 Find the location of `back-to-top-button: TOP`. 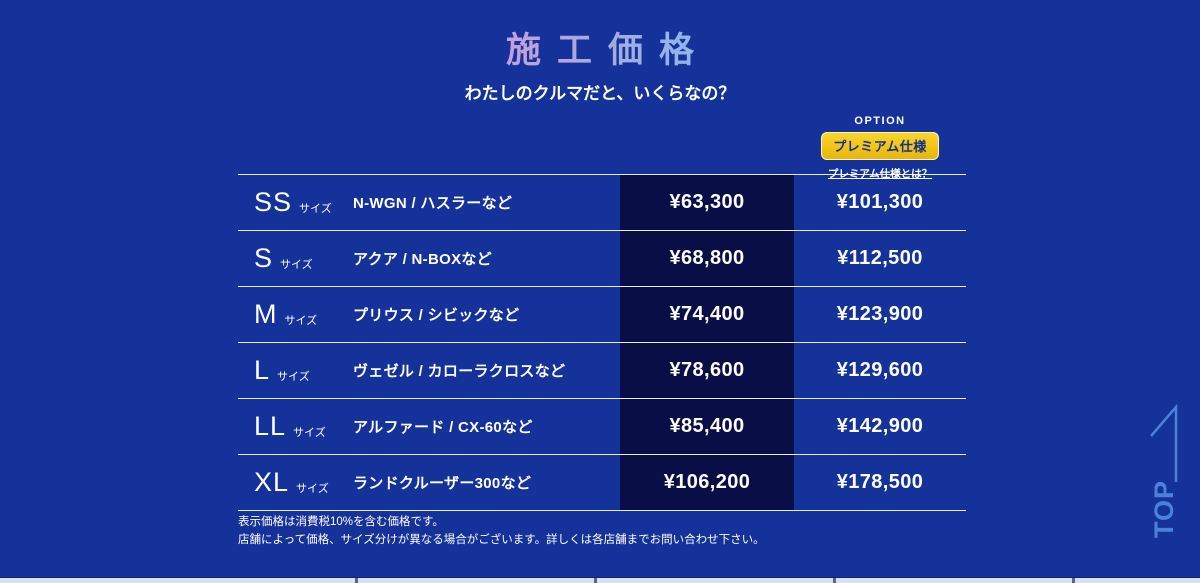

back-to-top-button: TOP is located at coordinates (1166, 472).